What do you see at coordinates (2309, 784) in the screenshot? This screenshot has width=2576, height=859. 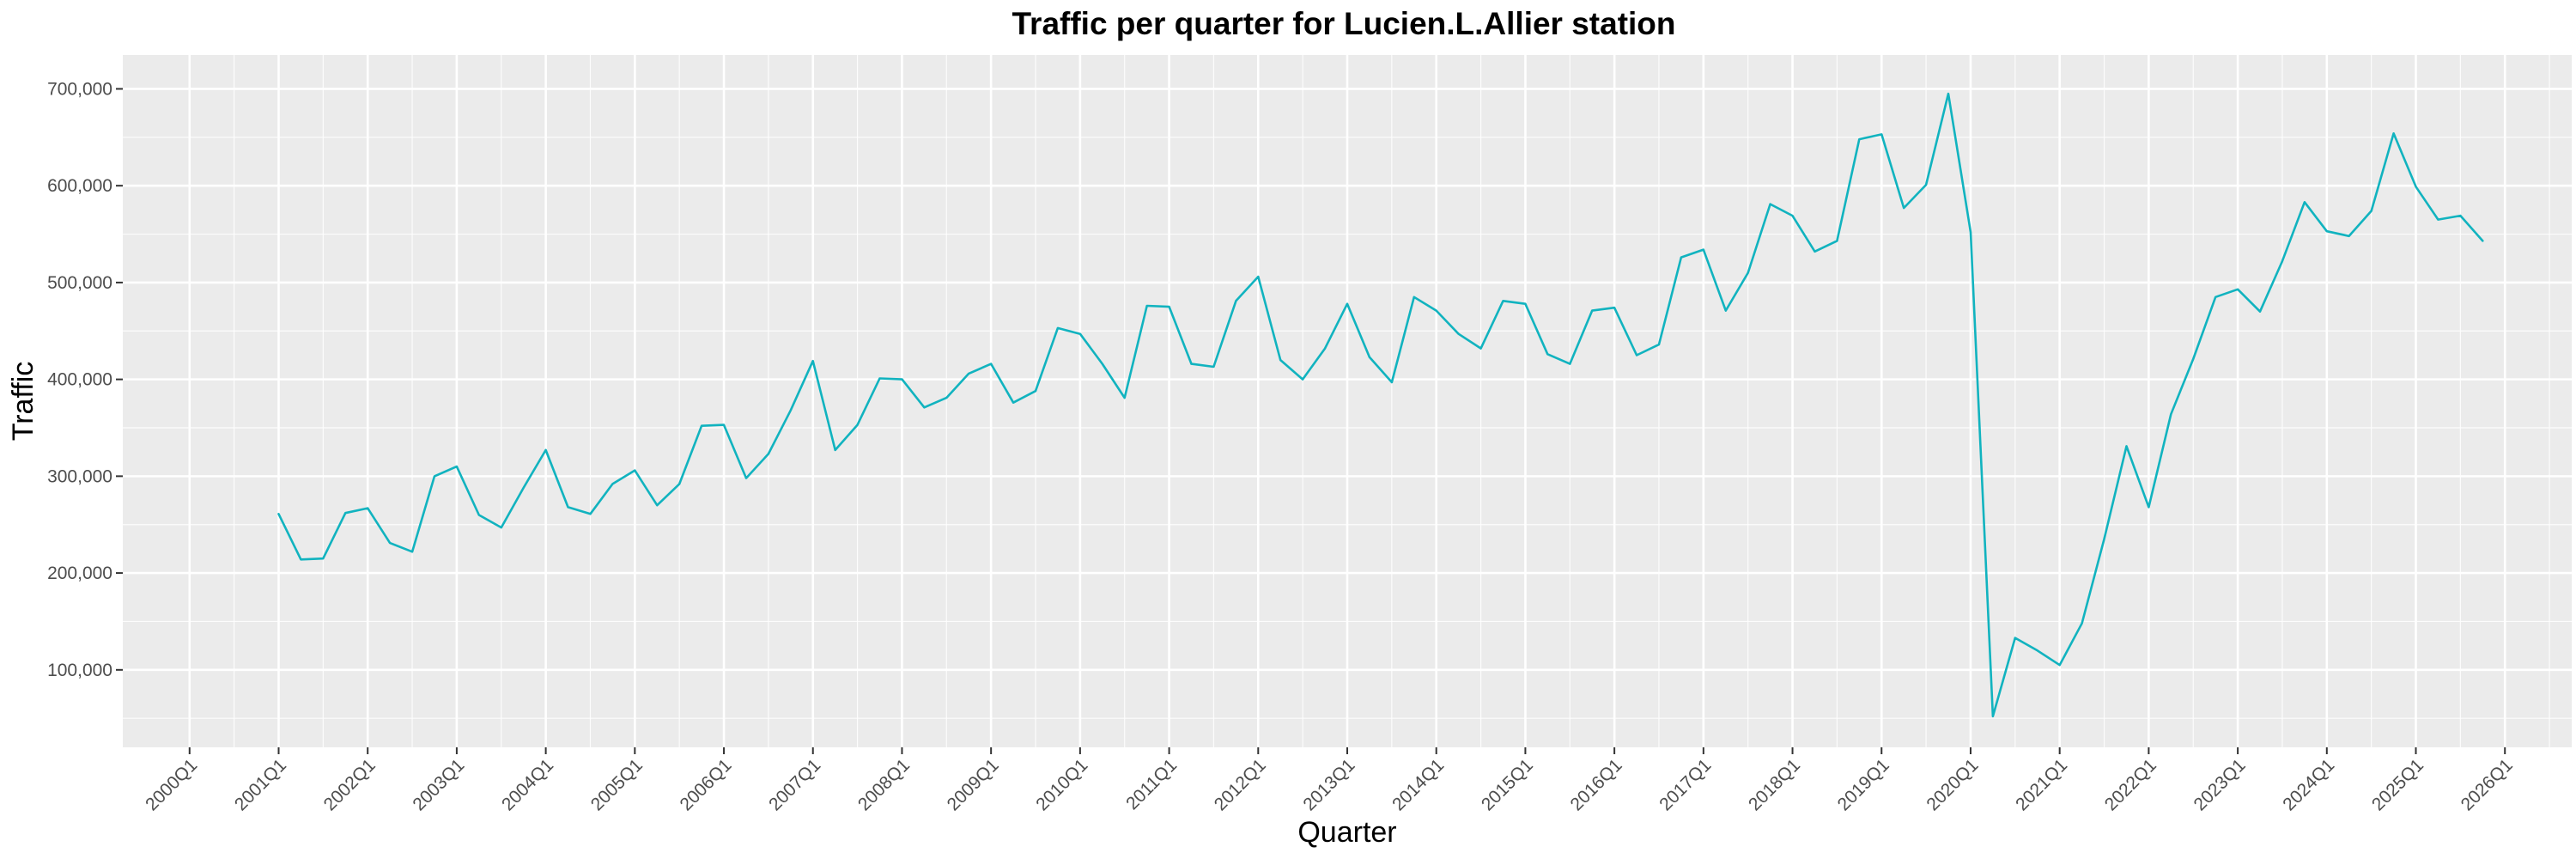 I see `x-tick-label: 2024Q1` at bounding box center [2309, 784].